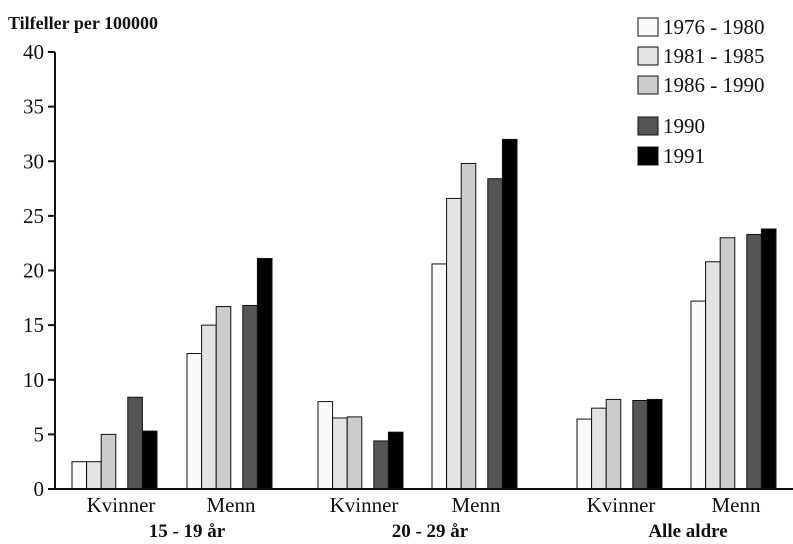 This screenshot has width=793, height=544. I want to click on y-tick-label: 5, so click(39, 434).